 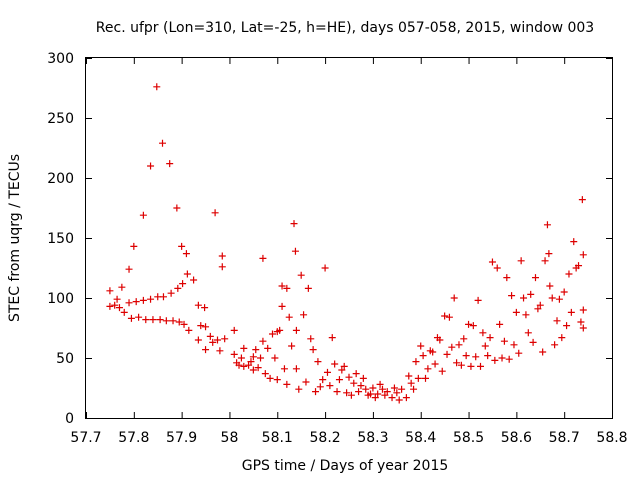 I want to click on x-axis-label: GPS time / Days of year 2015, so click(x=345, y=466).